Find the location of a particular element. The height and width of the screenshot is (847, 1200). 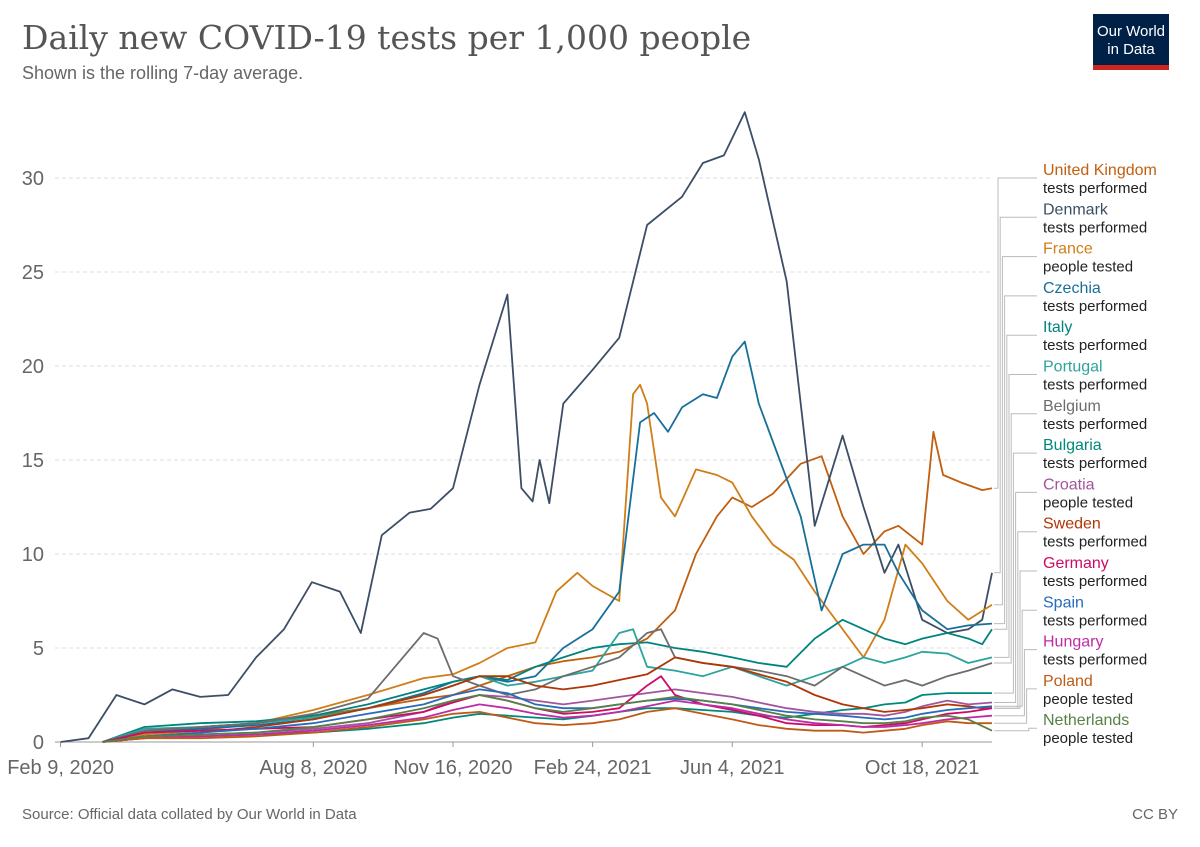

x-tick-label: Feb 9, 2020 is located at coordinates (60, 768).